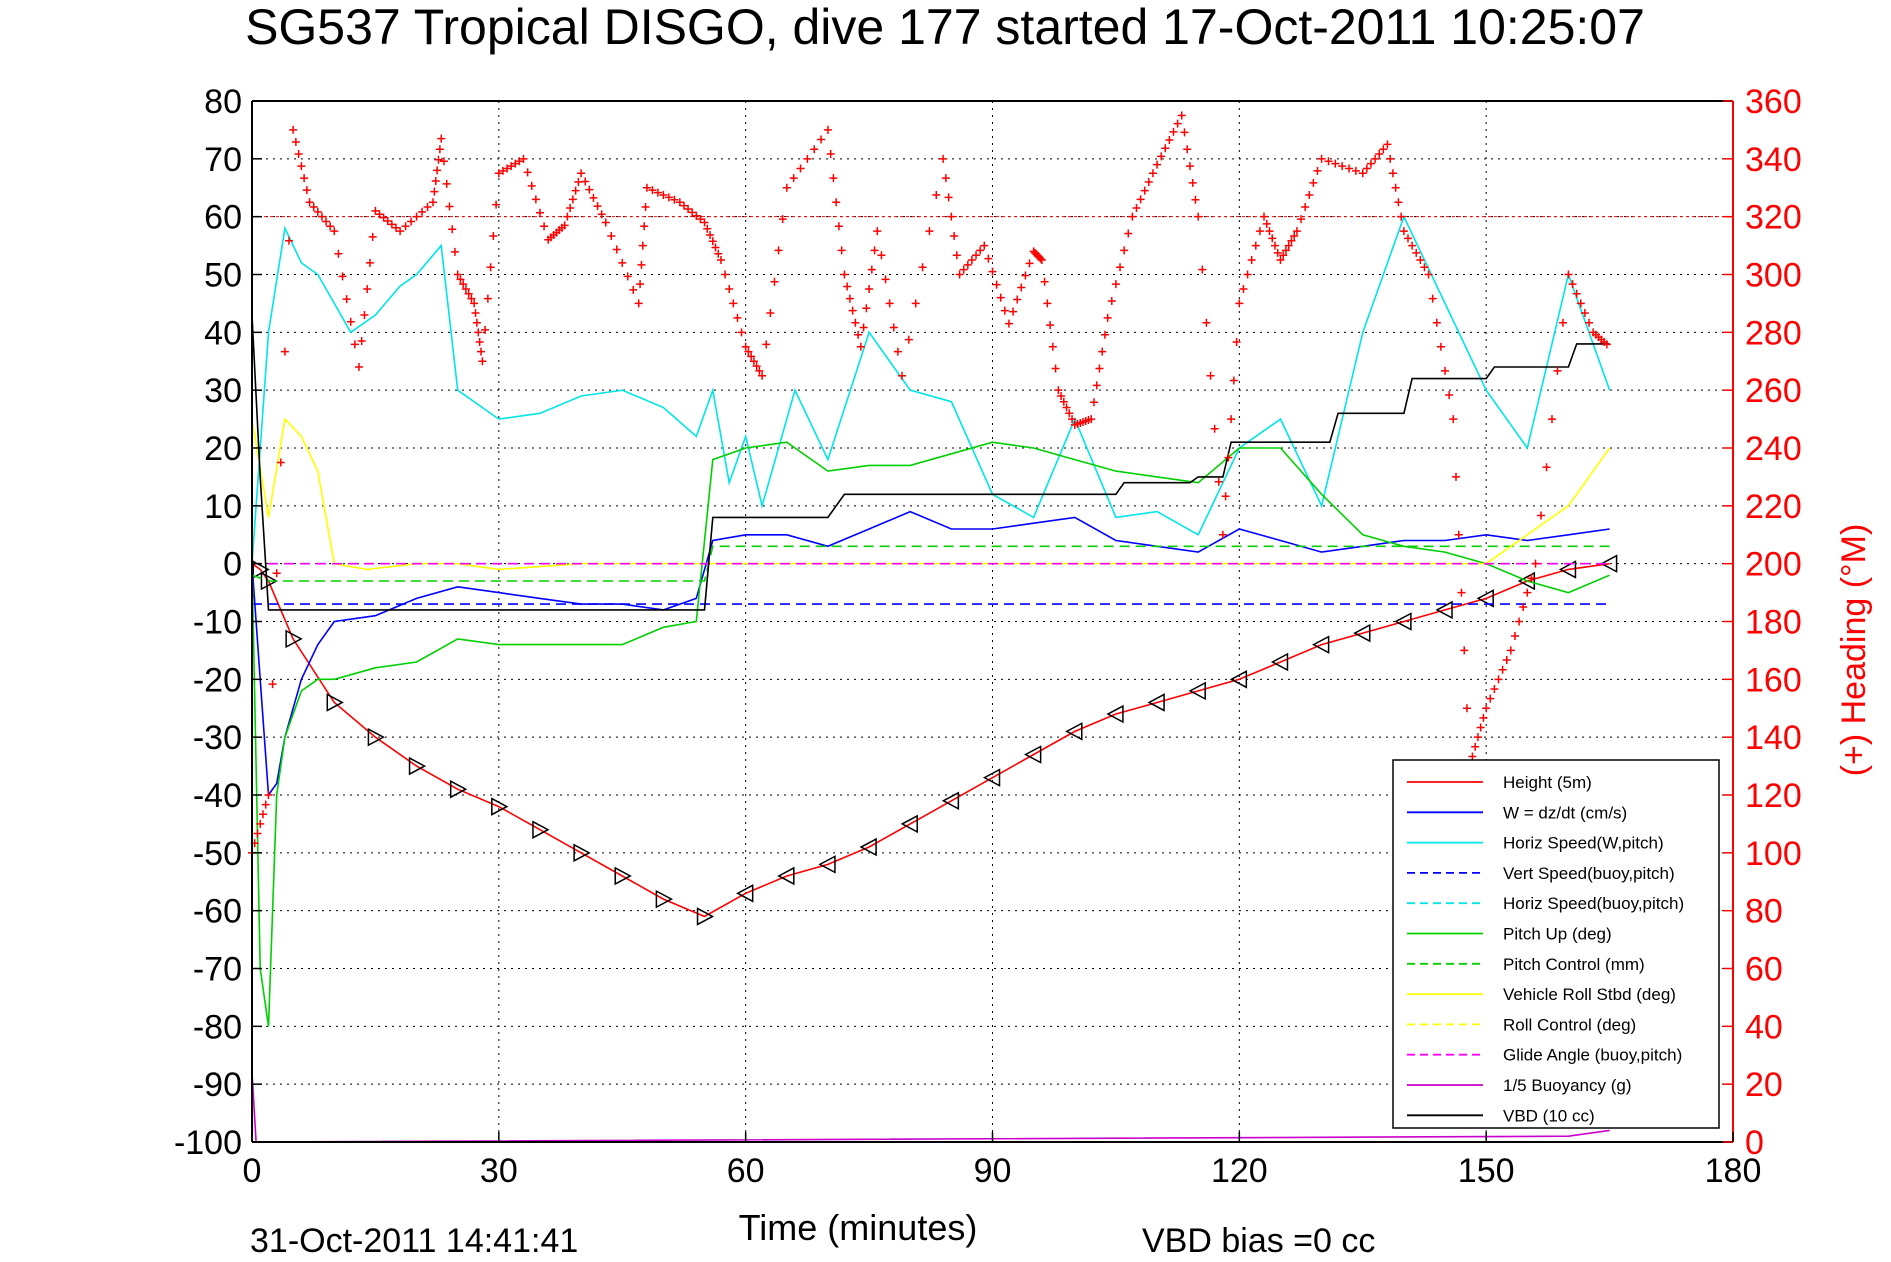  I want to click on legend-label: Pitch Control (mm), so click(1574, 964).